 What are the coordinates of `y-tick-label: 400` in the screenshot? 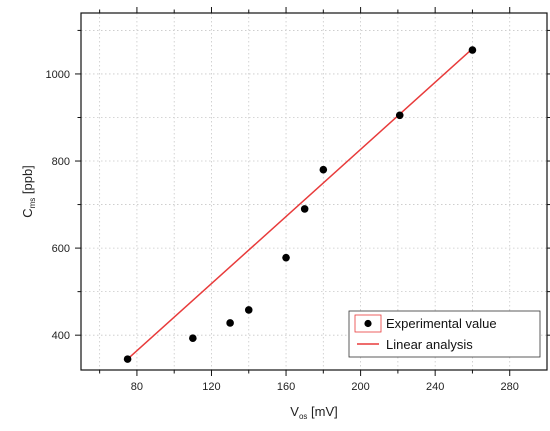 It's located at (61, 336).